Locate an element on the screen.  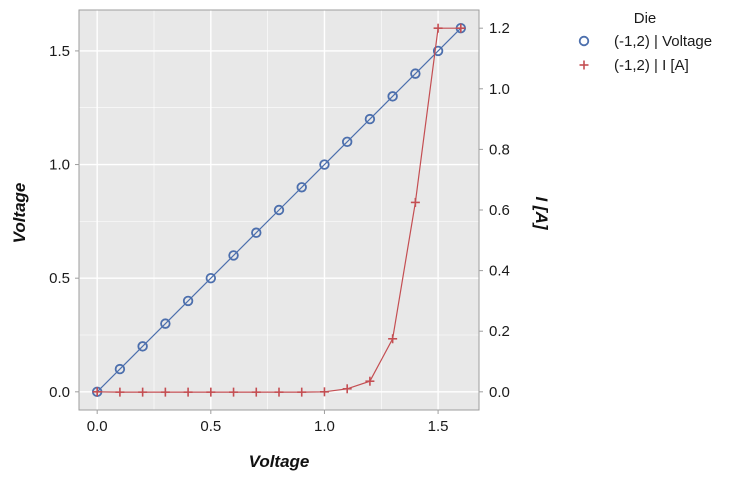
legend-entry-label: (-1,2) | I [A] is located at coordinates (651, 65).